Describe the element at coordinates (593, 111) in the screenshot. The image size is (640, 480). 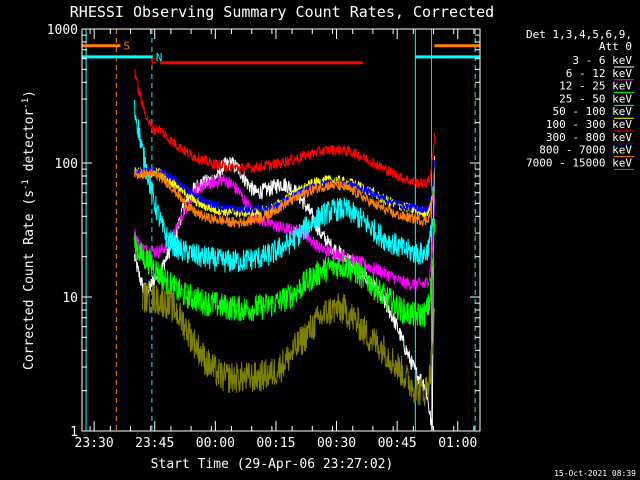
I see `legend-entry: 50 - 100 keV` at that location.